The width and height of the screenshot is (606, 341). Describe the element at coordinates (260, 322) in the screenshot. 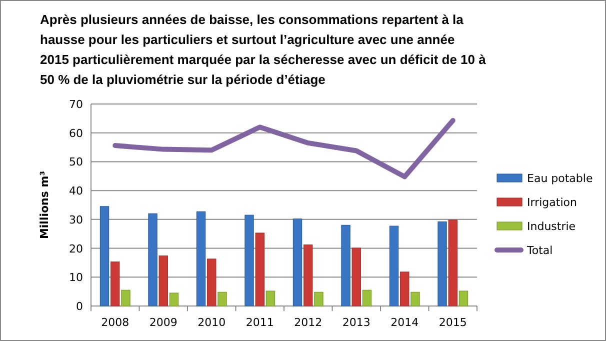

I see `x-tick-label: 2011` at that location.